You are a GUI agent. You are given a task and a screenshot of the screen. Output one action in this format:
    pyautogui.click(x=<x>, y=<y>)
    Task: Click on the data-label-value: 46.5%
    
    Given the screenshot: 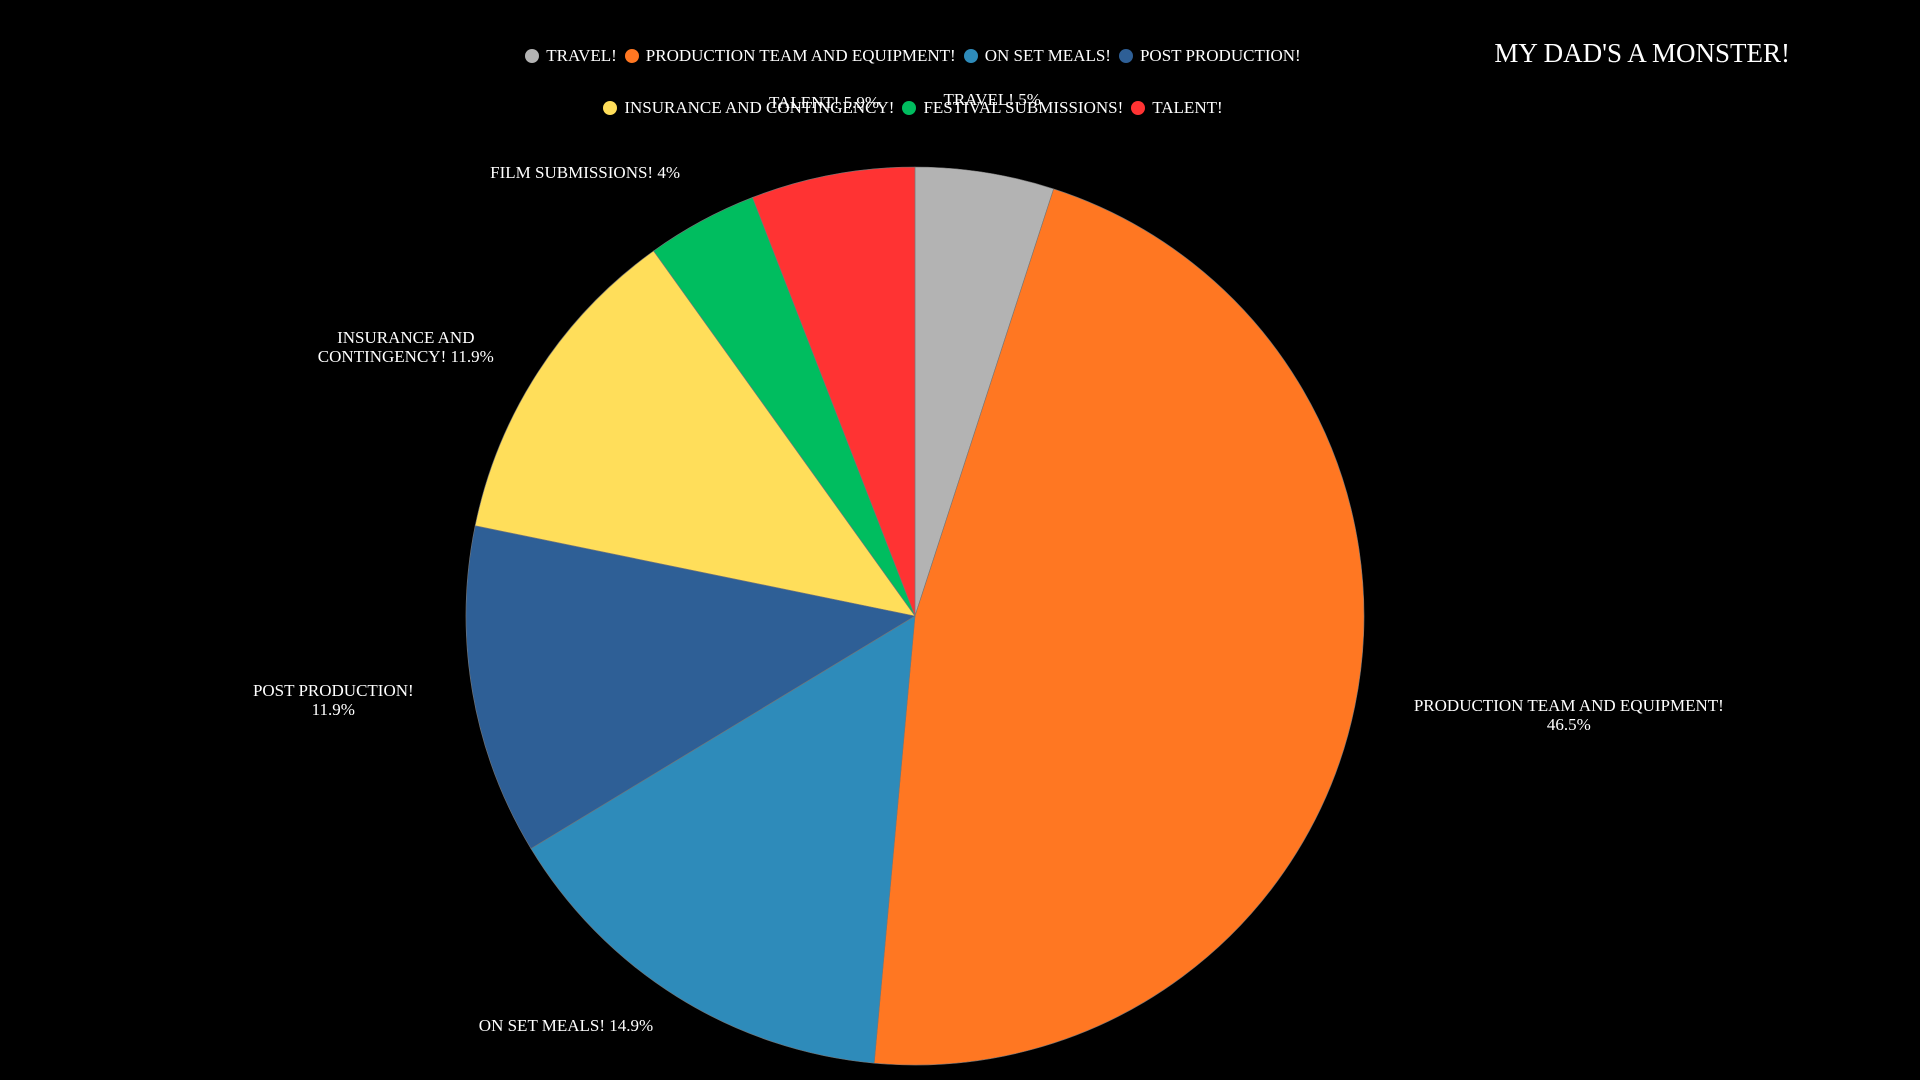 What is the action you would take?
    pyautogui.click(x=1568, y=725)
    